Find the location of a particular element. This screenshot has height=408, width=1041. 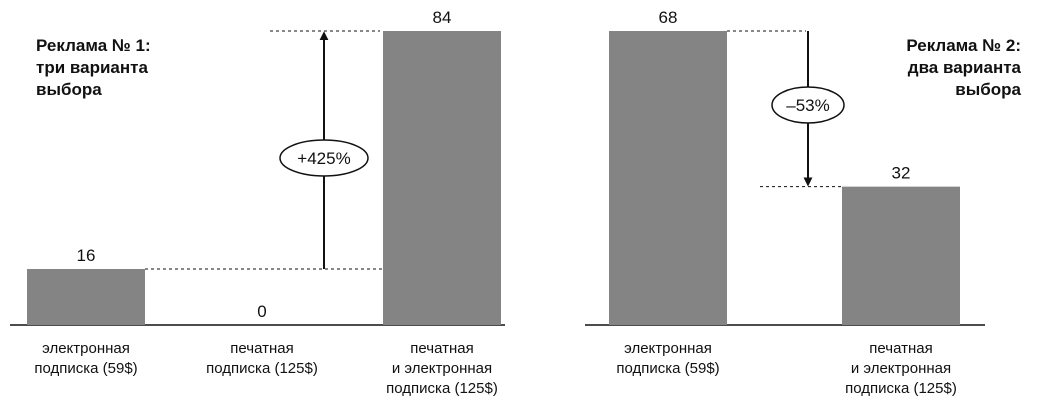

chart-1-category-label-1-line-2: подписка (59$) is located at coordinates (85, 368).